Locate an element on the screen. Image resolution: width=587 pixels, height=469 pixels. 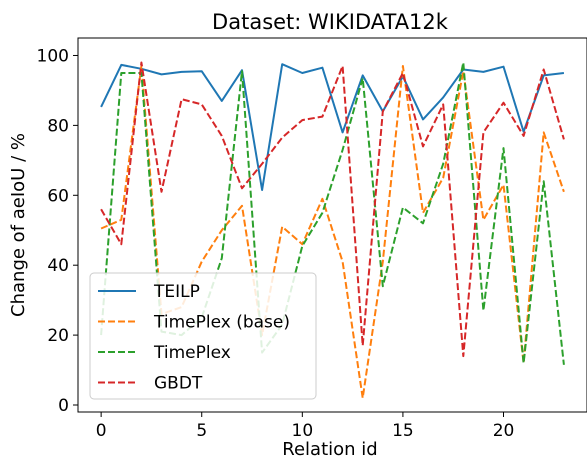
legend: TEILP TimePlex (base) TimePlex GBDT is located at coordinates (203, 336).